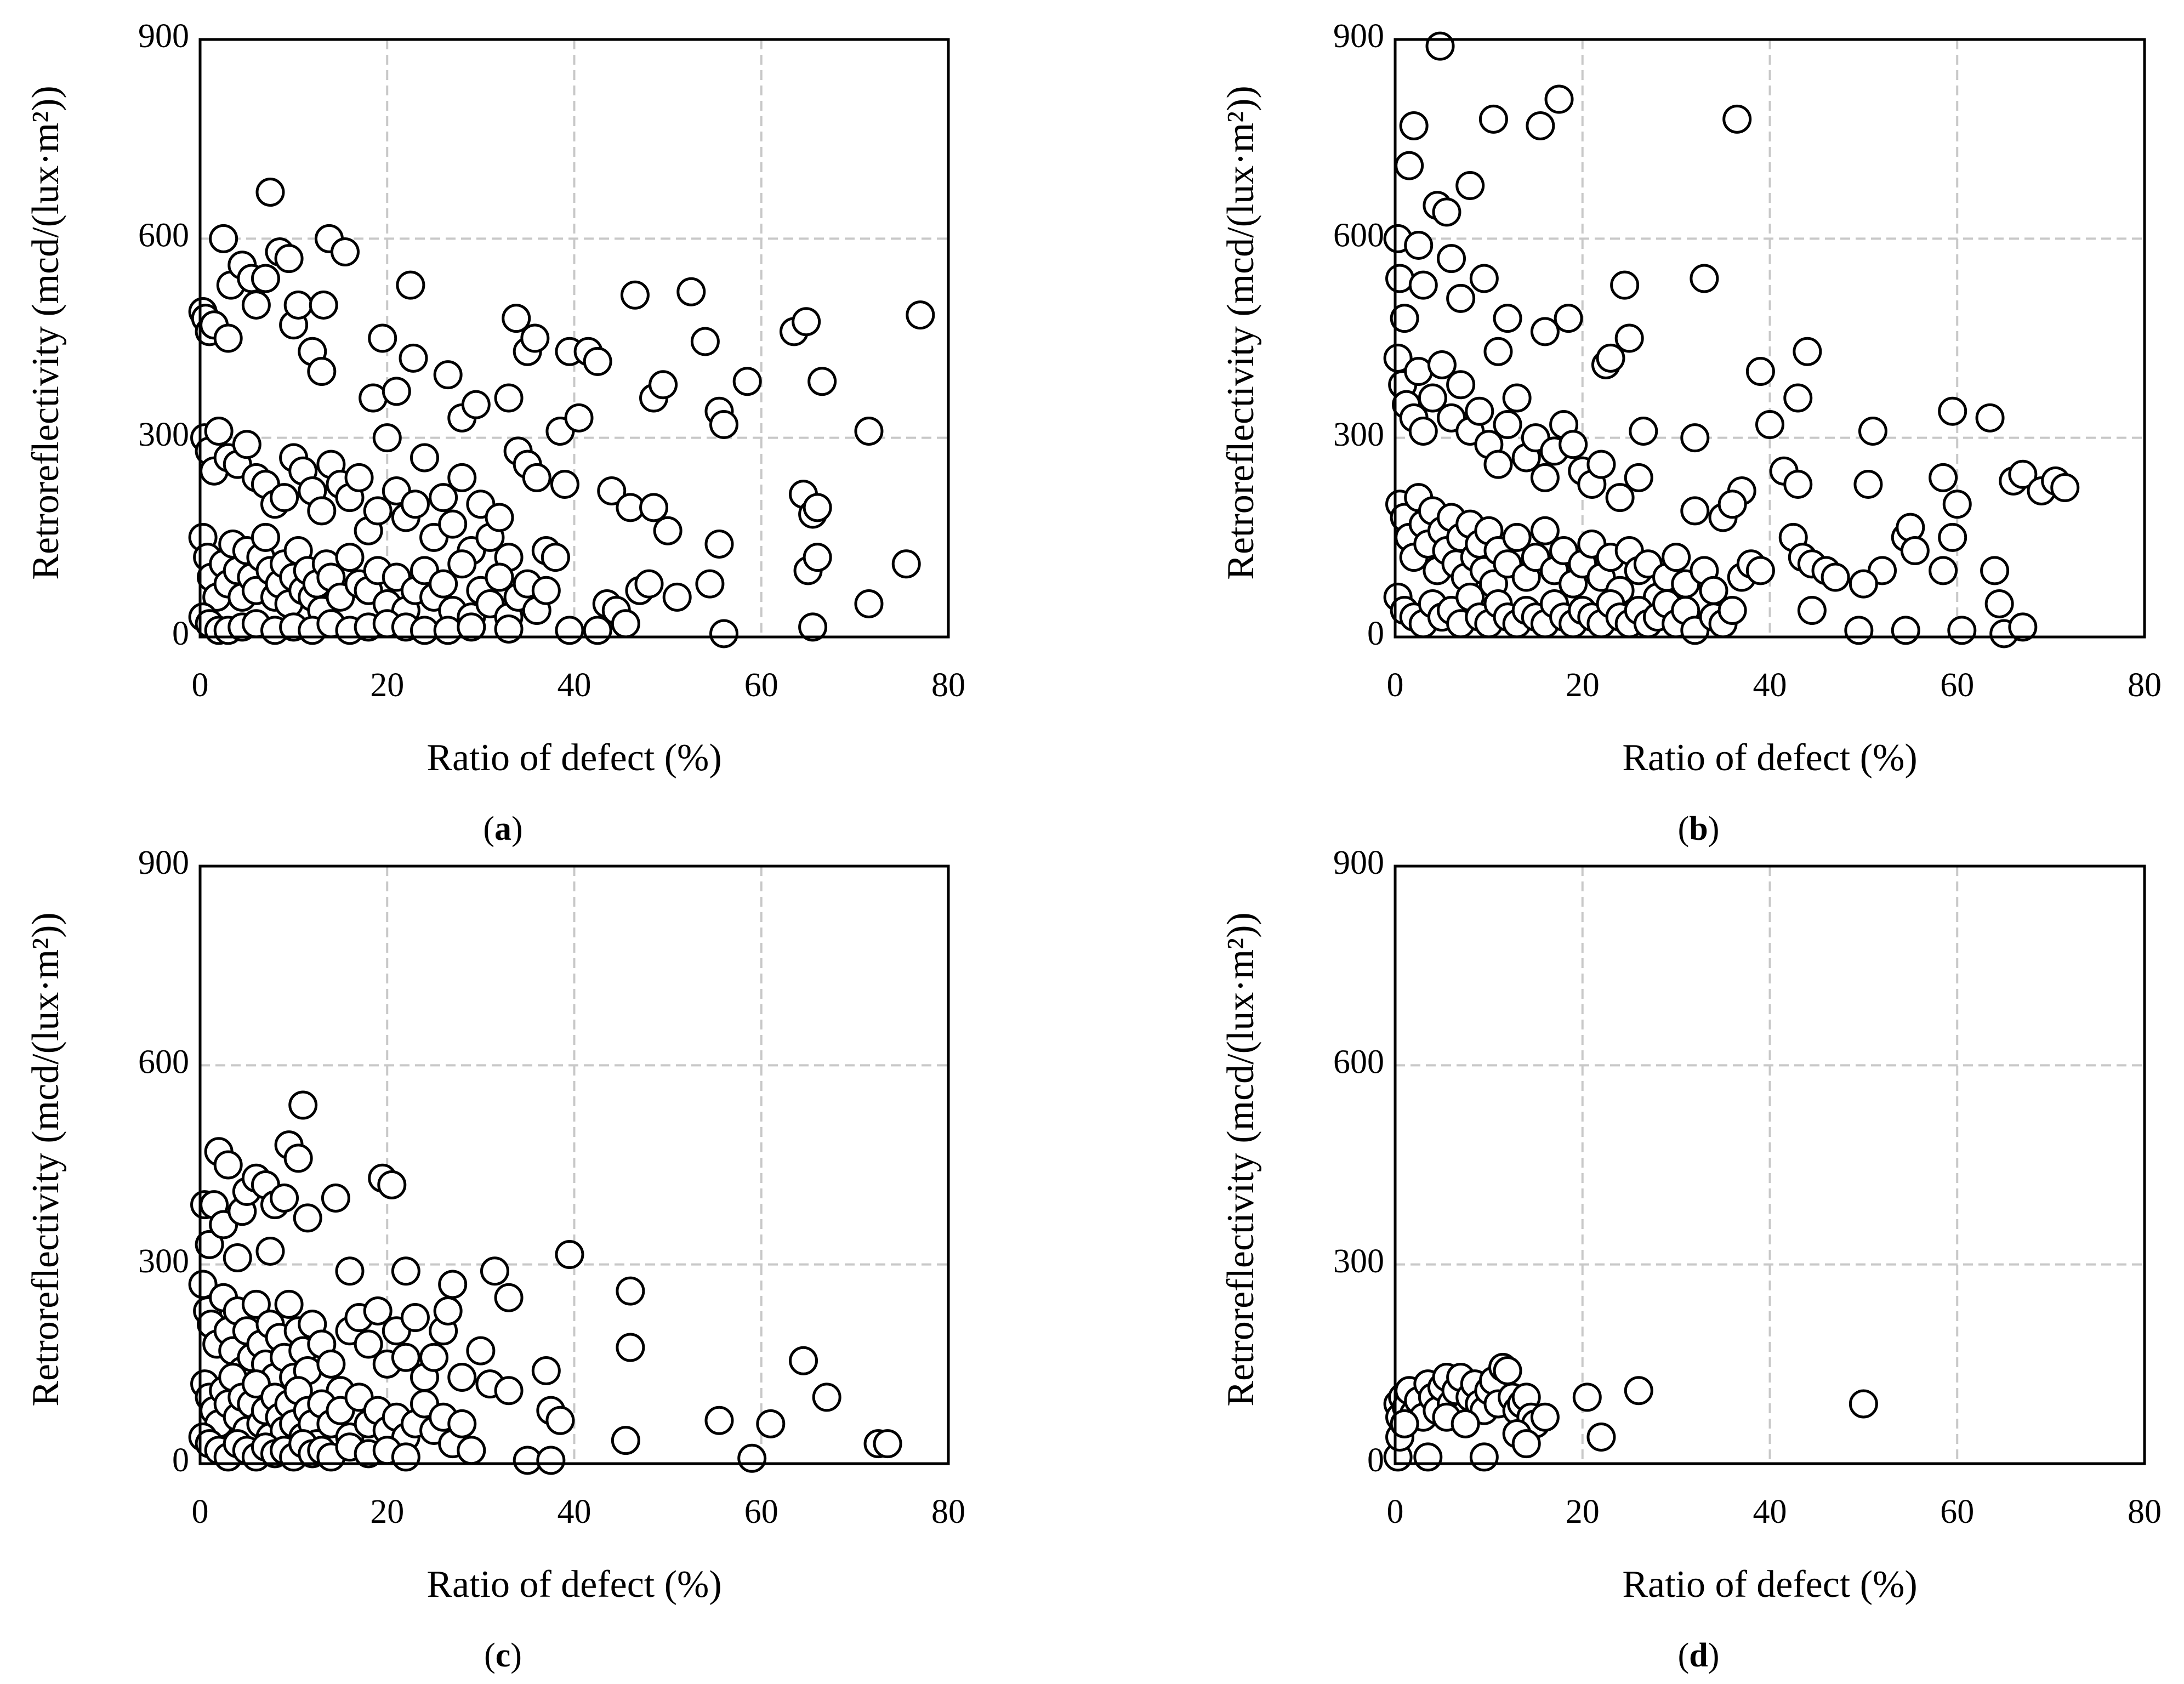 The height and width of the screenshot is (1684, 2184). What do you see at coordinates (164, 1063) in the screenshot?
I see `y-tick-label: 600` at bounding box center [164, 1063].